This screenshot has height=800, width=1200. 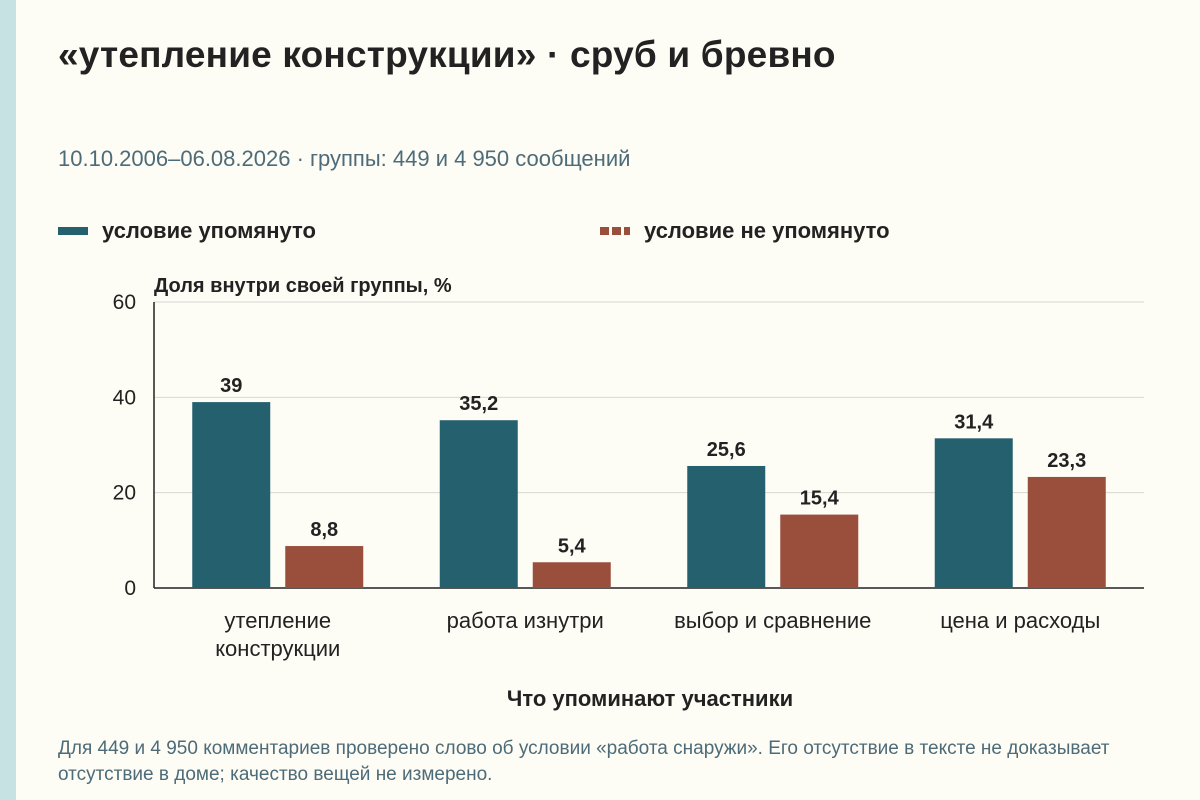 I want to click on x-tick-label: конструкции, so click(x=277, y=648).